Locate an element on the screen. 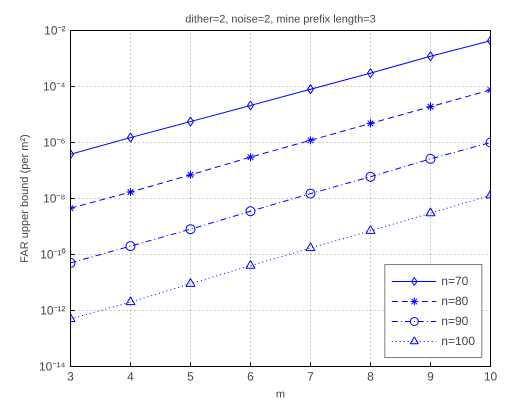 The height and width of the screenshot is (411, 510). y-tick-label: 10⁻¹⁴ is located at coordinates (52, 367).